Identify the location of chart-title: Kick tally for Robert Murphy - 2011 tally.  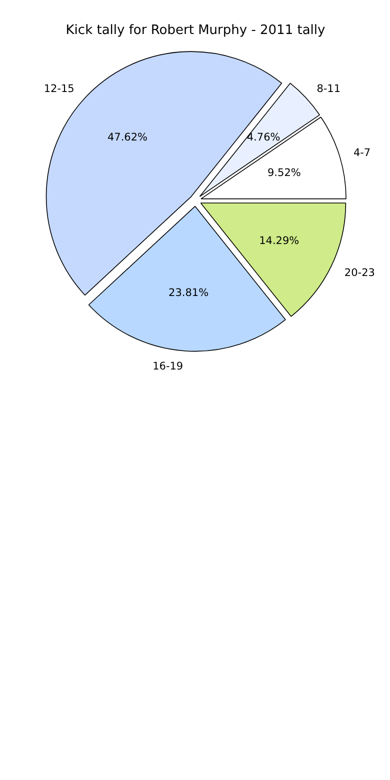
(196, 30).